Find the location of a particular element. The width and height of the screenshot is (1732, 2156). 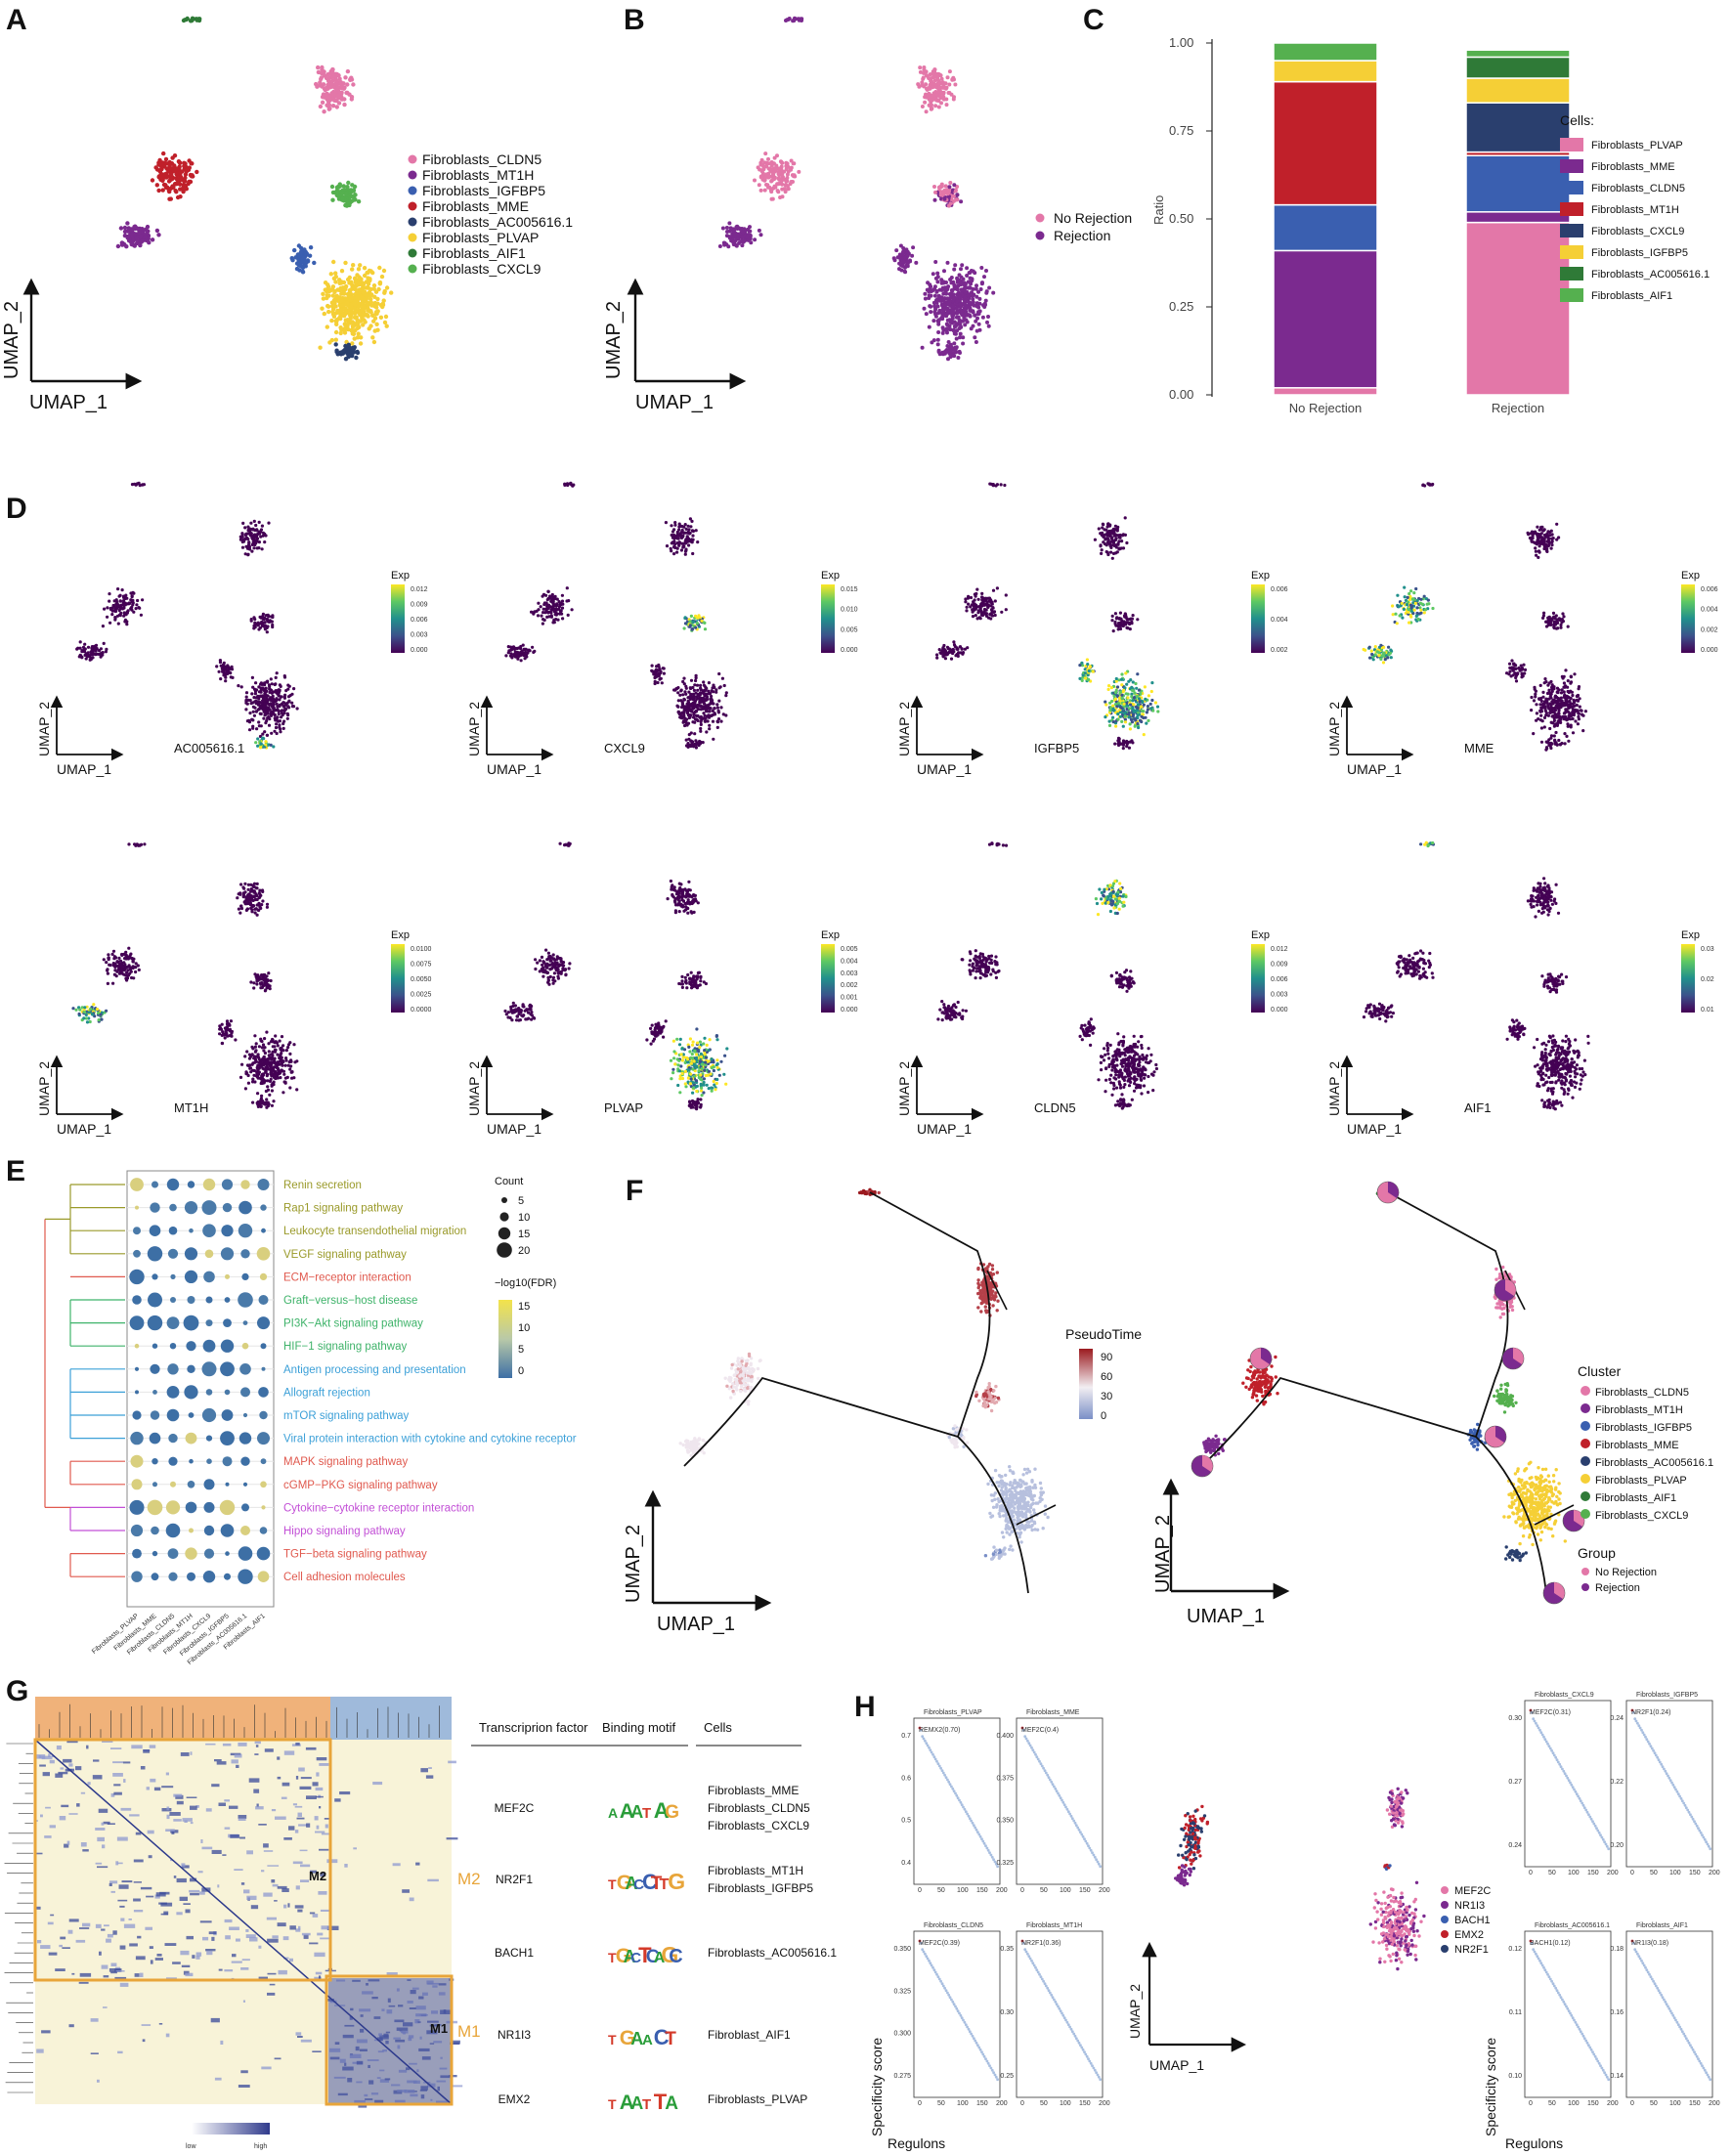

umap-scatter-b is located at coordinates (856, 189).